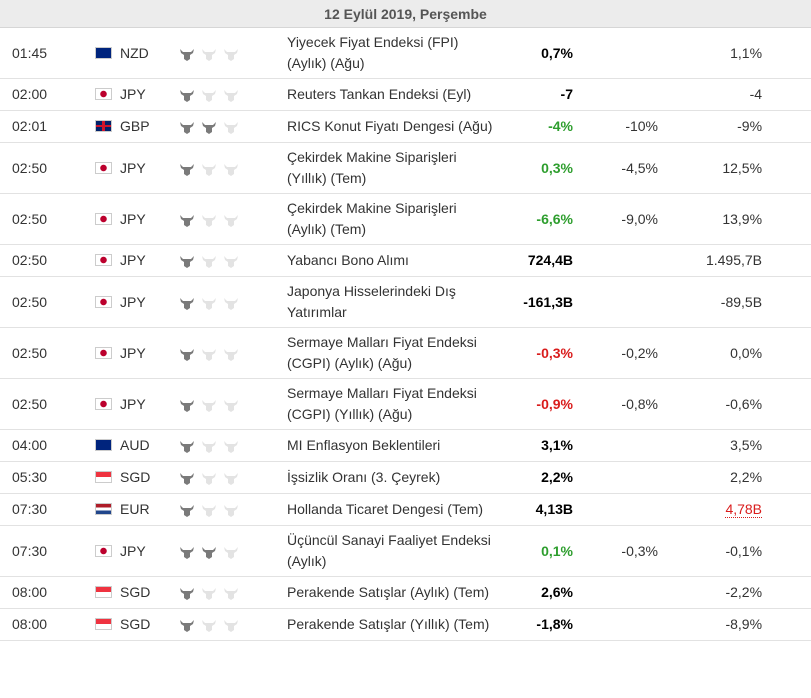  What do you see at coordinates (736, 551) in the screenshot?
I see `previous-cell: -0,1%` at bounding box center [736, 551].